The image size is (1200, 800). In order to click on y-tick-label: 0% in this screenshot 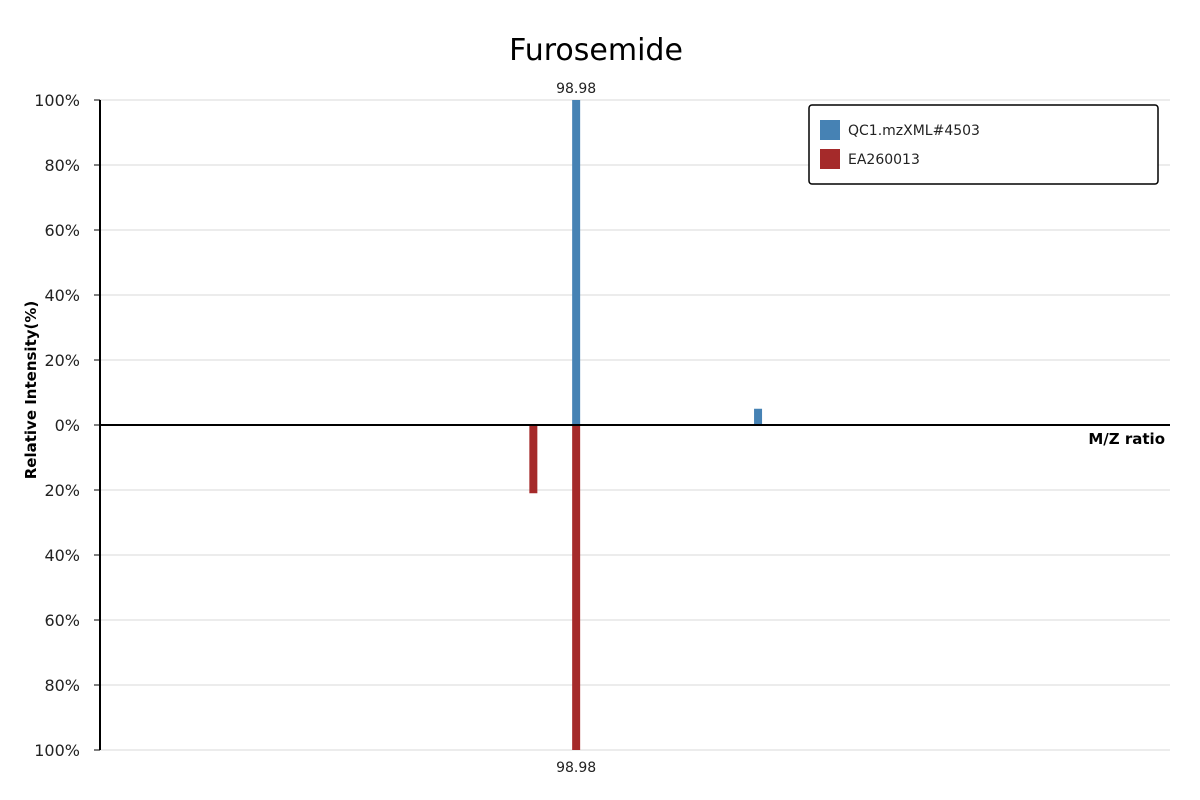, I will do `click(67, 425)`.